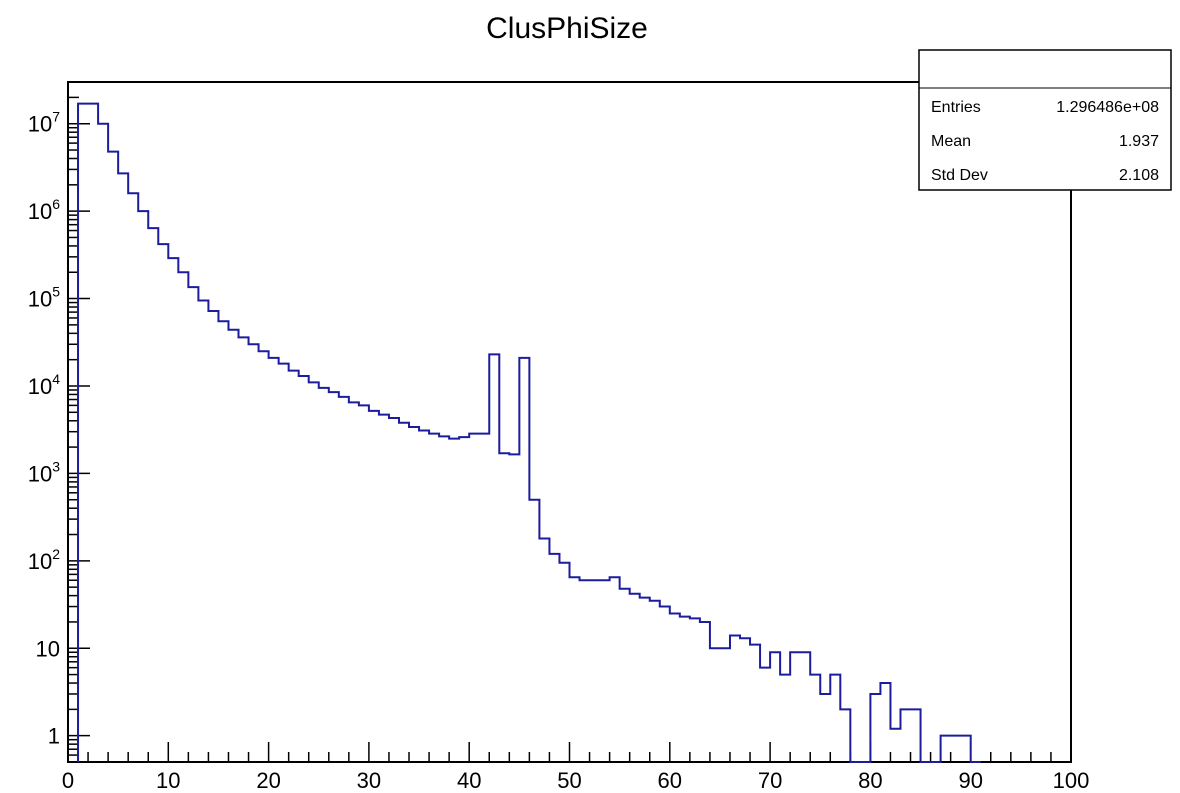 This screenshot has height=793, width=1180. I want to click on x-tick-label: 70, so click(770, 780).